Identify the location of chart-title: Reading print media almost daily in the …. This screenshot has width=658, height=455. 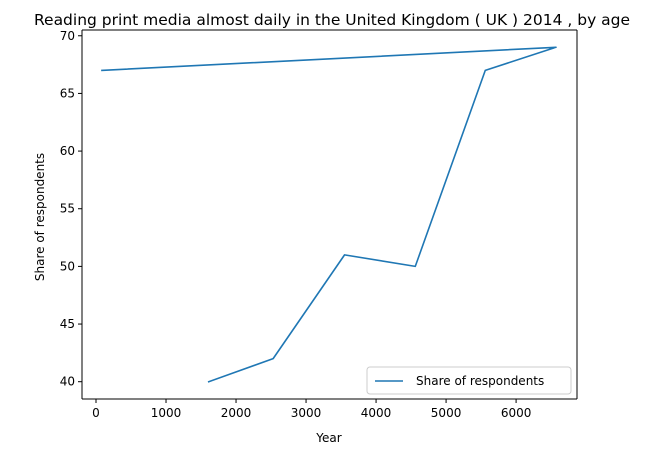
(332, 20).